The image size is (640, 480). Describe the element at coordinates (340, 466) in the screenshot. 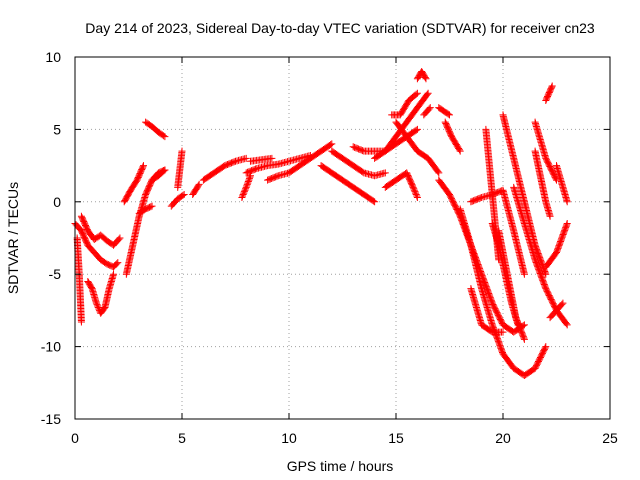

I see `x-axis-label: GPS time / hours` at that location.